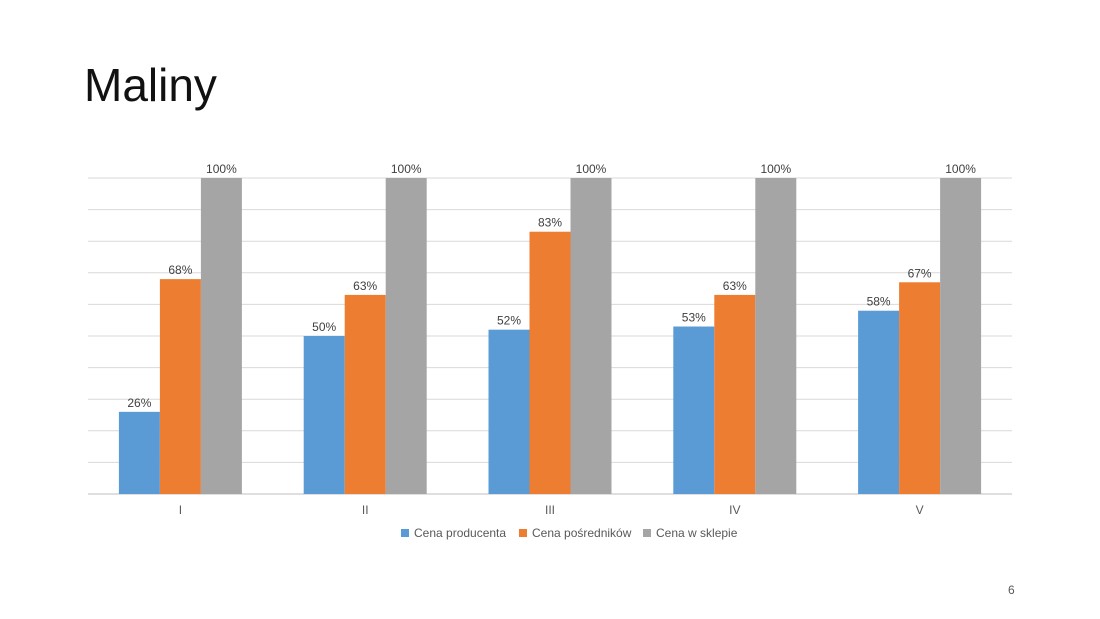  I want to click on x-tick-label: II, so click(365, 510).